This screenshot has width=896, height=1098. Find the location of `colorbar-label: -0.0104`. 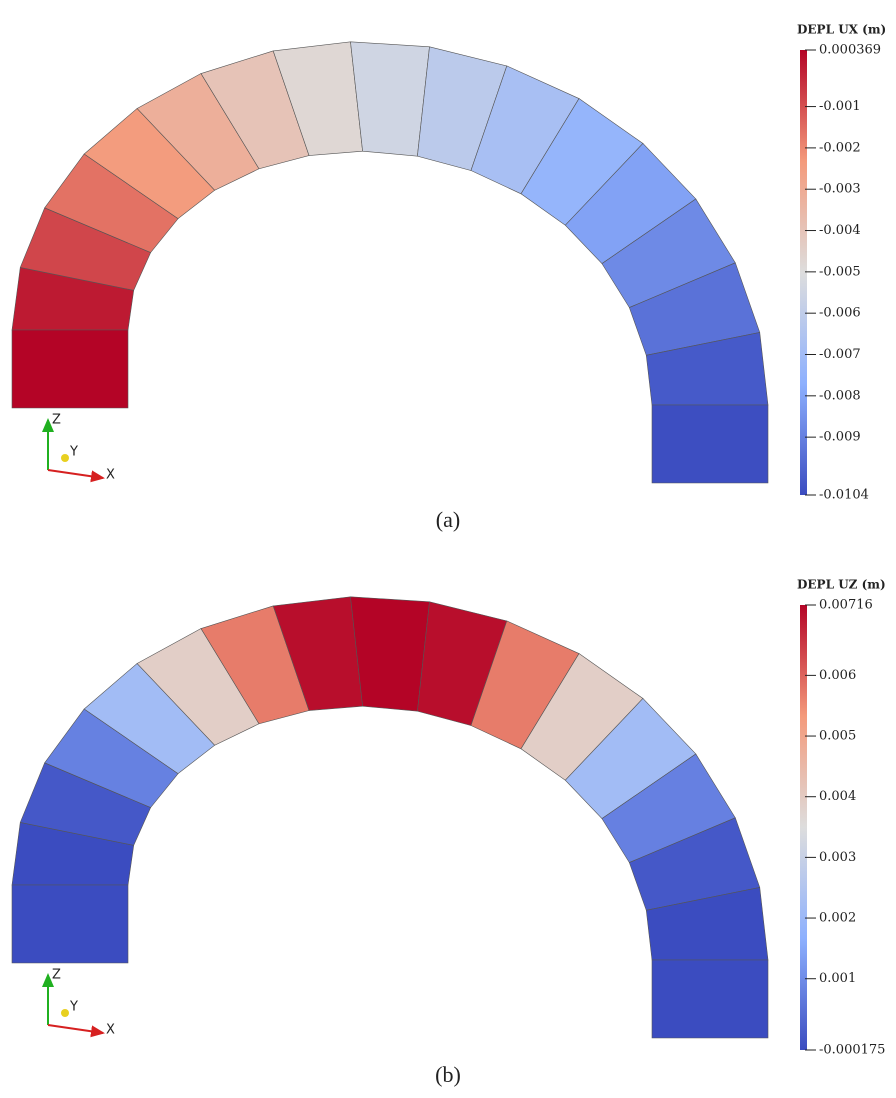

colorbar-label: -0.0104 is located at coordinates (844, 495).